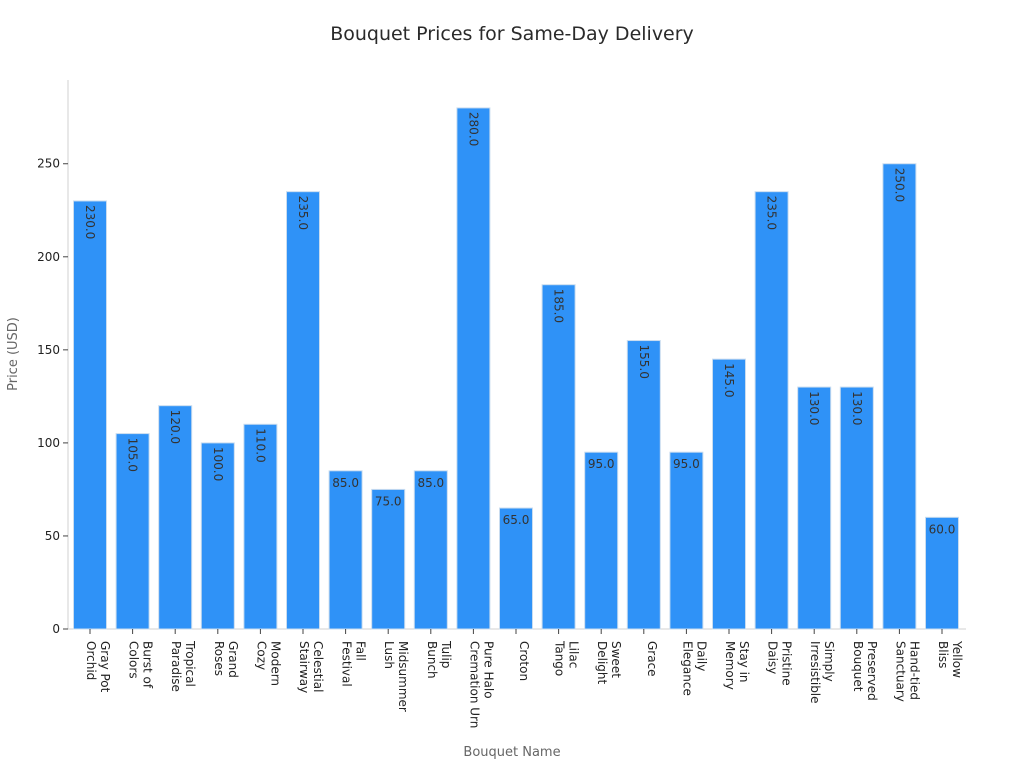  What do you see at coordinates (865, 671) in the screenshot?
I see `x-tick-label: PreservedBouquet` at bounding box center [865, 671].